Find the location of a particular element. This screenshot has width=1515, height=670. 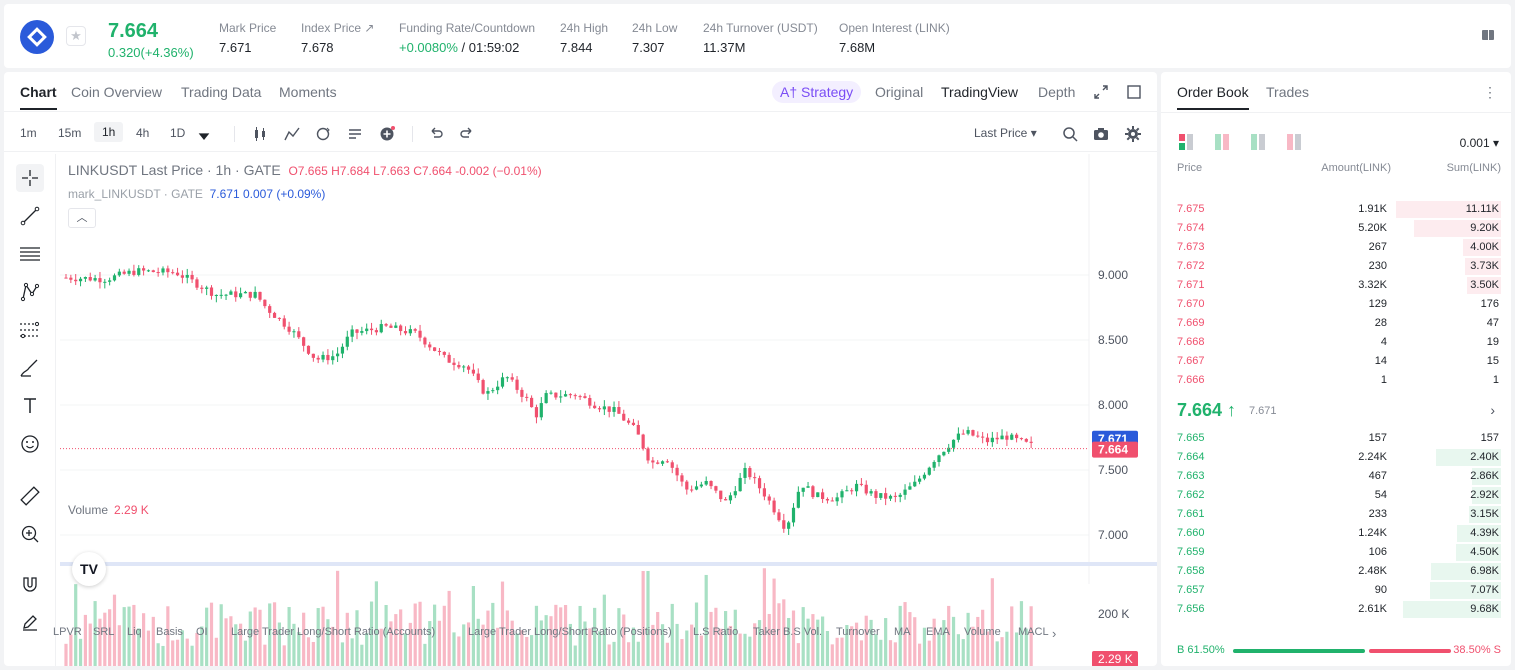

redo-icon is located at coordinates (467, 134).